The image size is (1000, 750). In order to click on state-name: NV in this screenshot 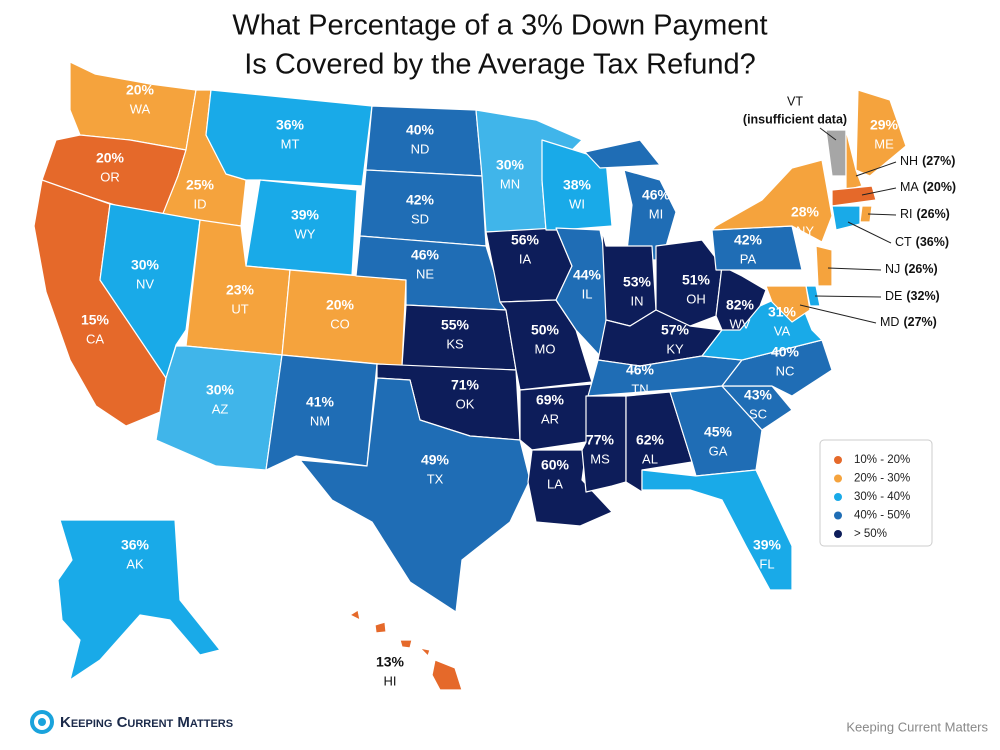, I will do `click(145, 283)`.